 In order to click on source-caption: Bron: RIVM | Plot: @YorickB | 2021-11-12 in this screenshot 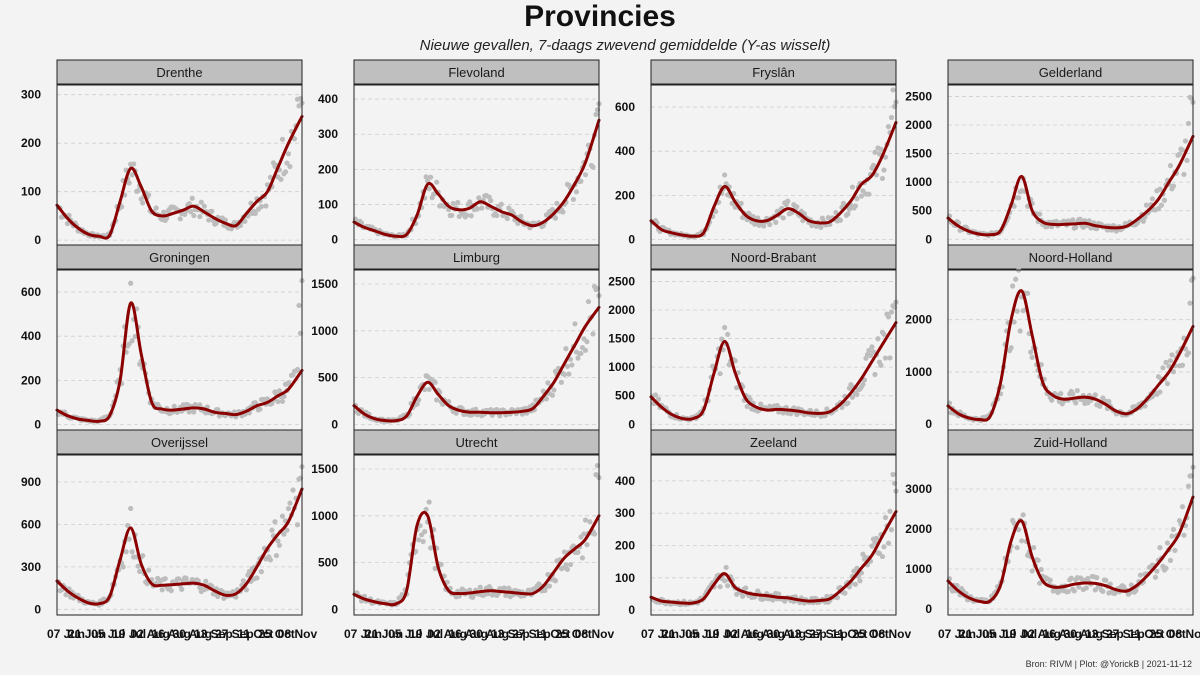, I will do `click(1108, 664)`.